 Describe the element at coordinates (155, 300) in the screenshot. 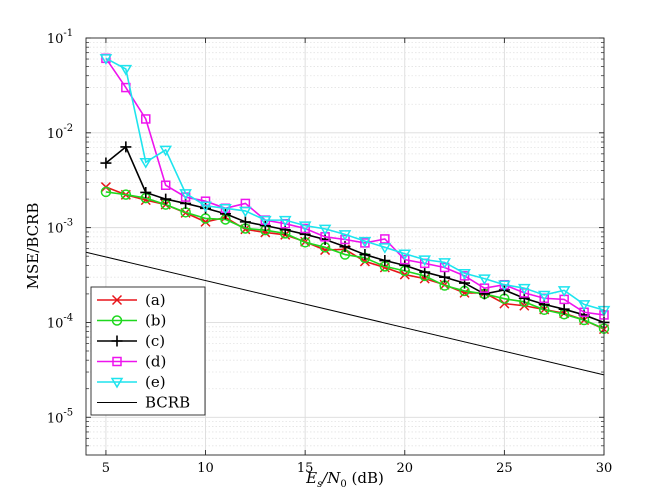

I see `legend-label: (a)` at that location.